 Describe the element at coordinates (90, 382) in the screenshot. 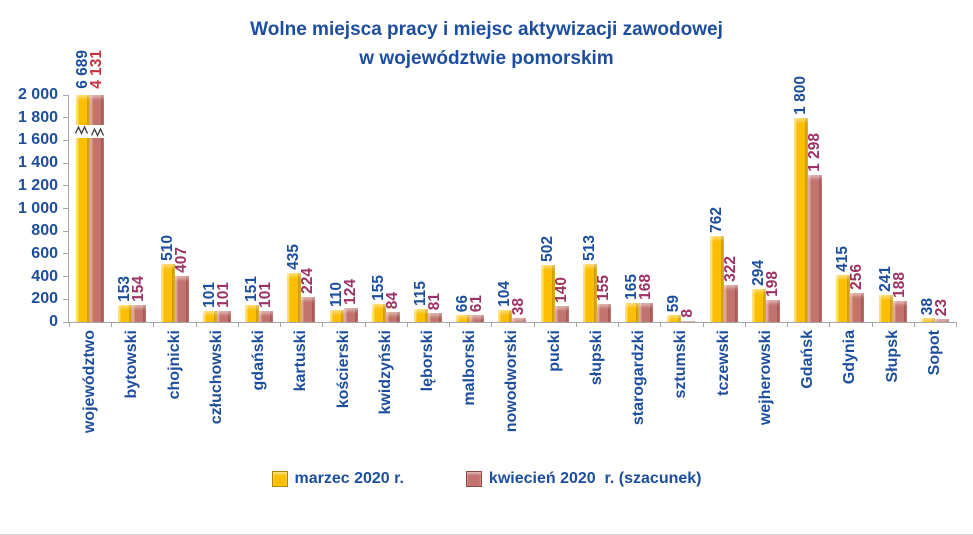

I see `x-axis-label: województwo` at that location.